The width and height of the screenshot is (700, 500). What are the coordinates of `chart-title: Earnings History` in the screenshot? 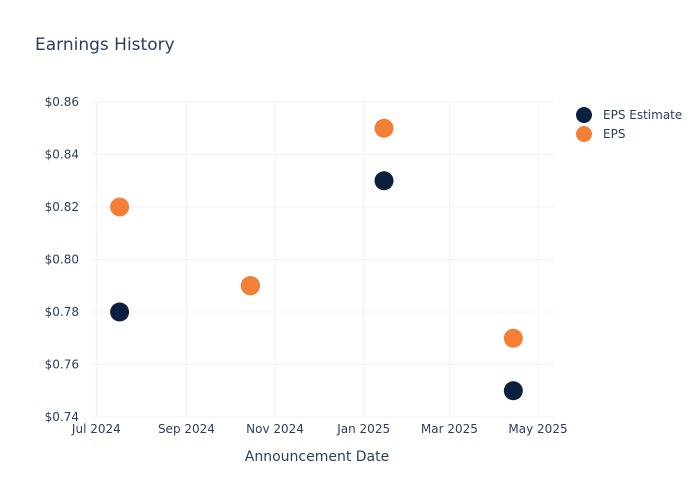 It's located at (105, 45).